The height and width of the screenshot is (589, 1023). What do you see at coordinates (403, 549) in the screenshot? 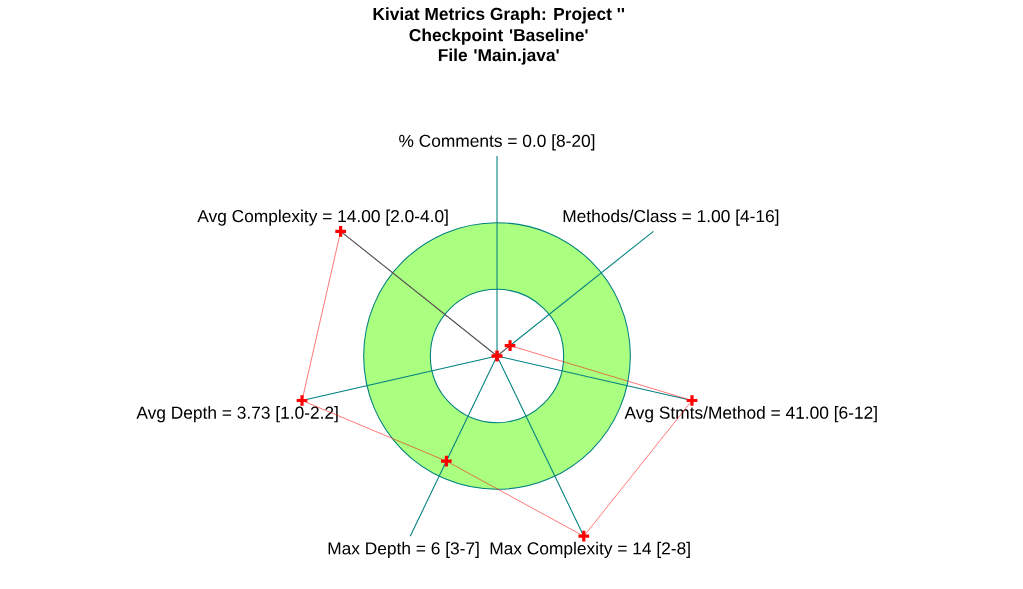
I see `spoke-label: Max Depth = 6 [3-7]` at bounding box center [403, 549].